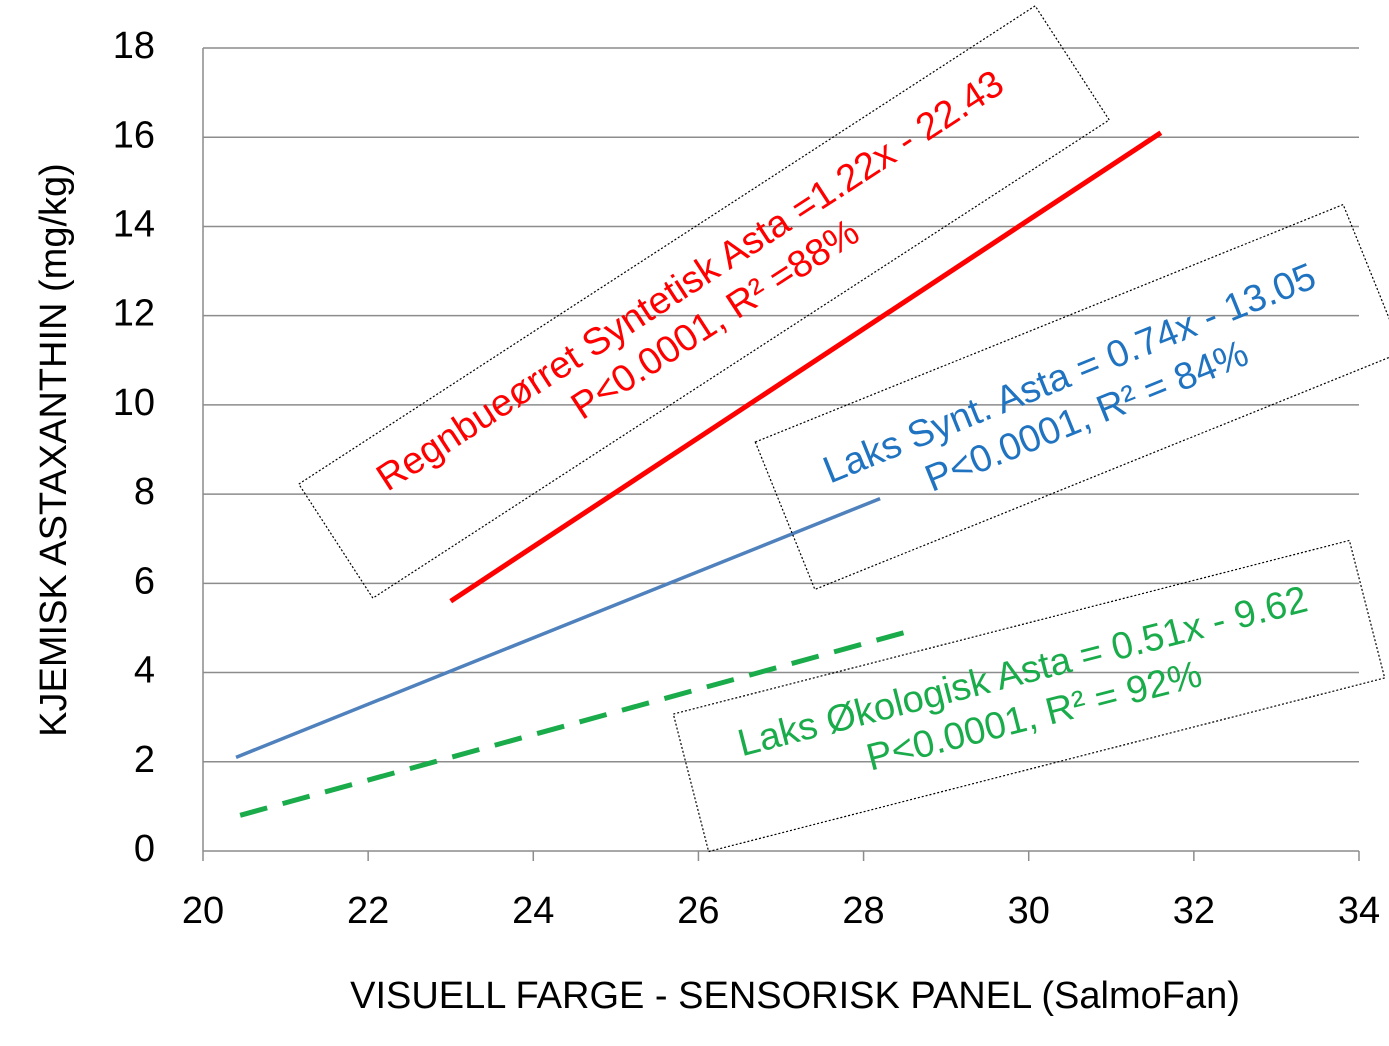 The width and height of the screenshot is (1389, 1046). What do you see at coordinates (134, 314) in the screenshot?
I see `y-tick-label: 12` at bounding box center [134, 314].